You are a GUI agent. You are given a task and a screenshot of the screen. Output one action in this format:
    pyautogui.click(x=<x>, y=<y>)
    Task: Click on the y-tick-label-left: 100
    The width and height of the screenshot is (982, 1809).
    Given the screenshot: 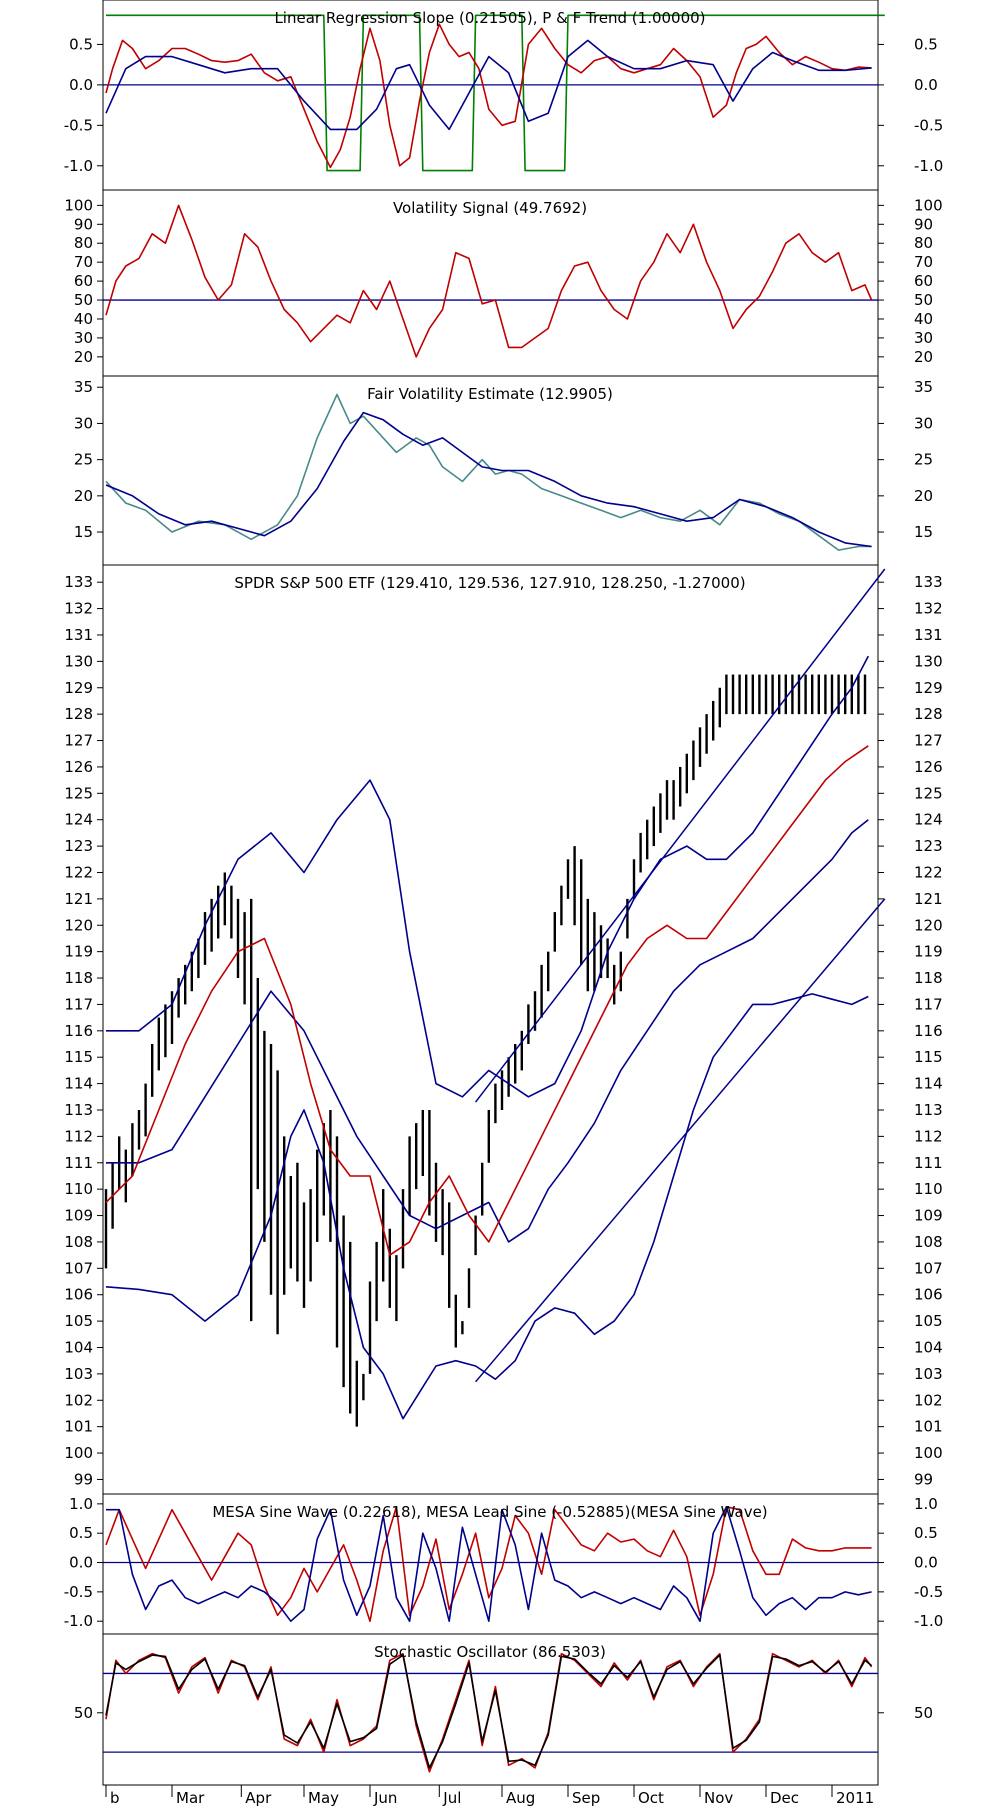 What is the action you would take?
    pyautogui.click(x=78, y=1453)
    